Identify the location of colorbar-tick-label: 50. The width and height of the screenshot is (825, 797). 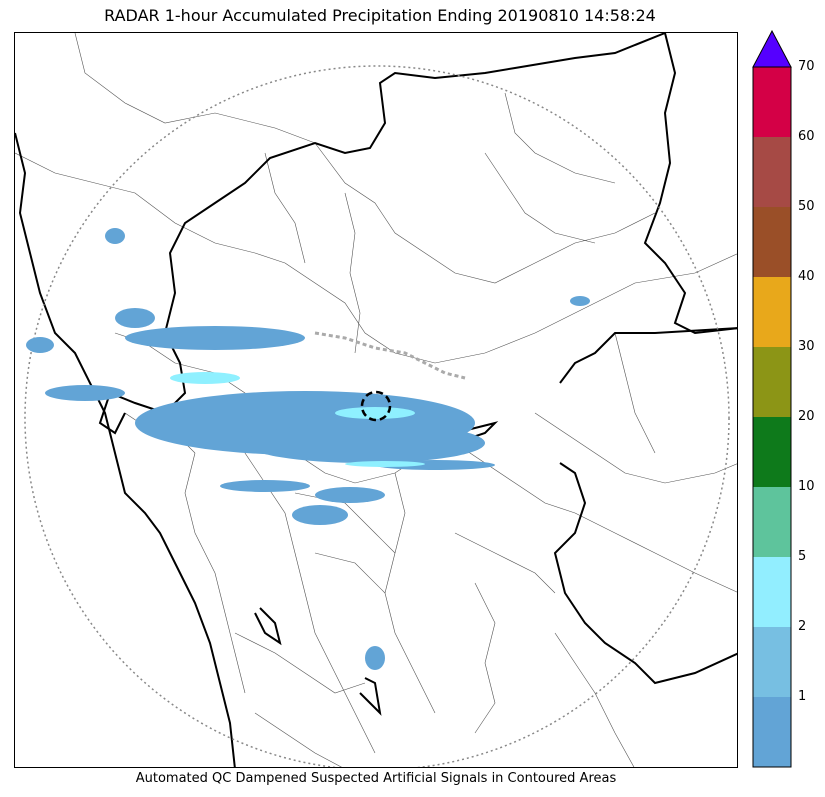
(806, 206).